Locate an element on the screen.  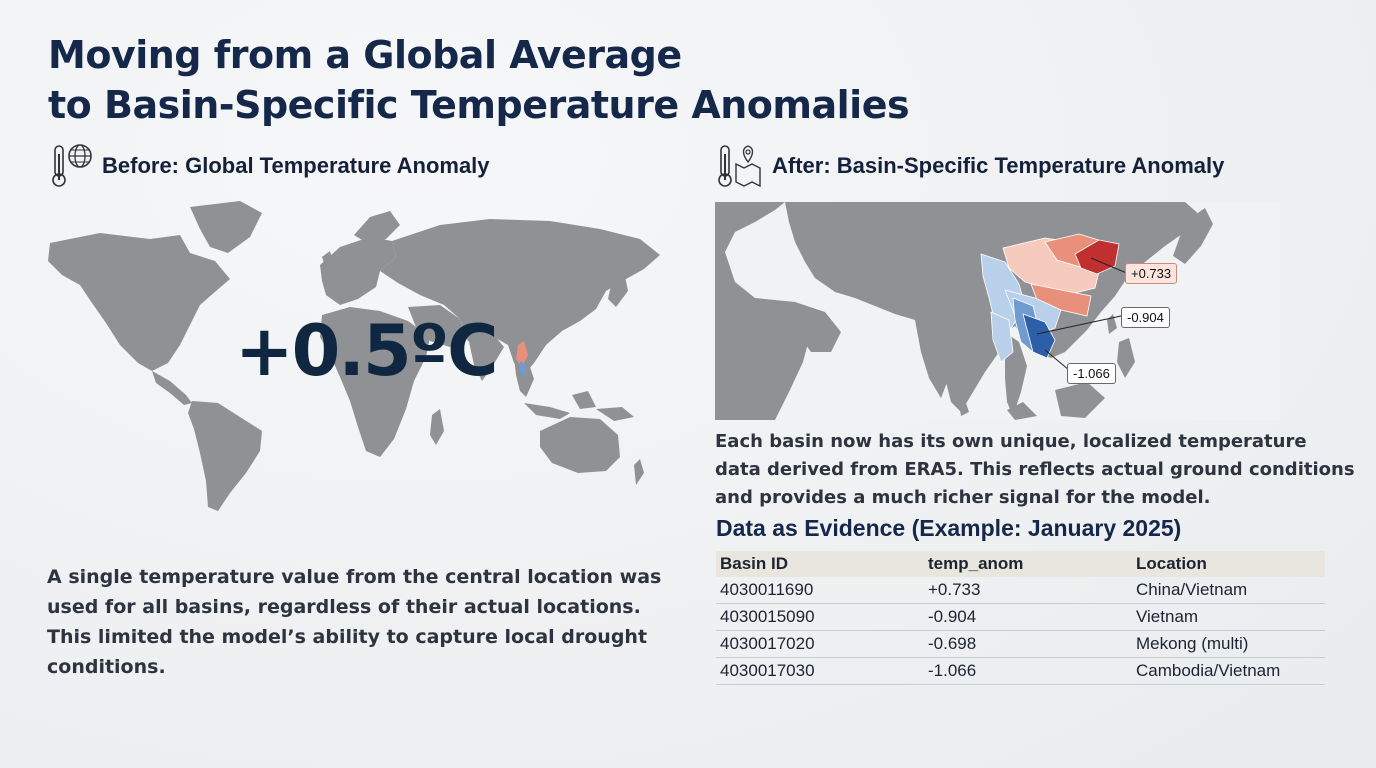
before-heading: Before: Global Temperature Anomaly is located at coordinates (270, 166).